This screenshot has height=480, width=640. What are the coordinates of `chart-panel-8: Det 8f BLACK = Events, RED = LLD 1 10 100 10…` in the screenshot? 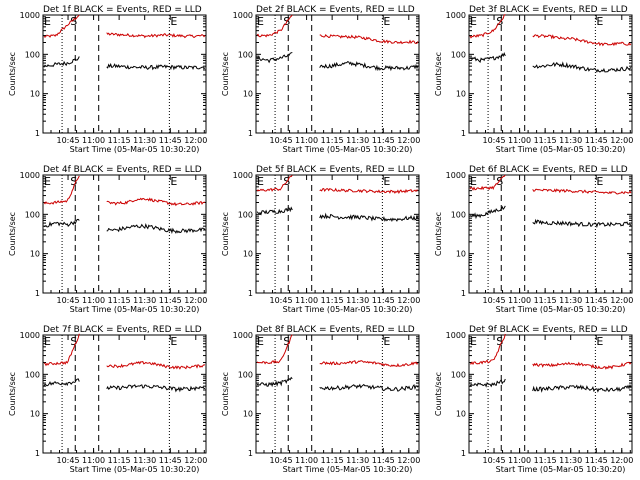 It's located at (320, 399).